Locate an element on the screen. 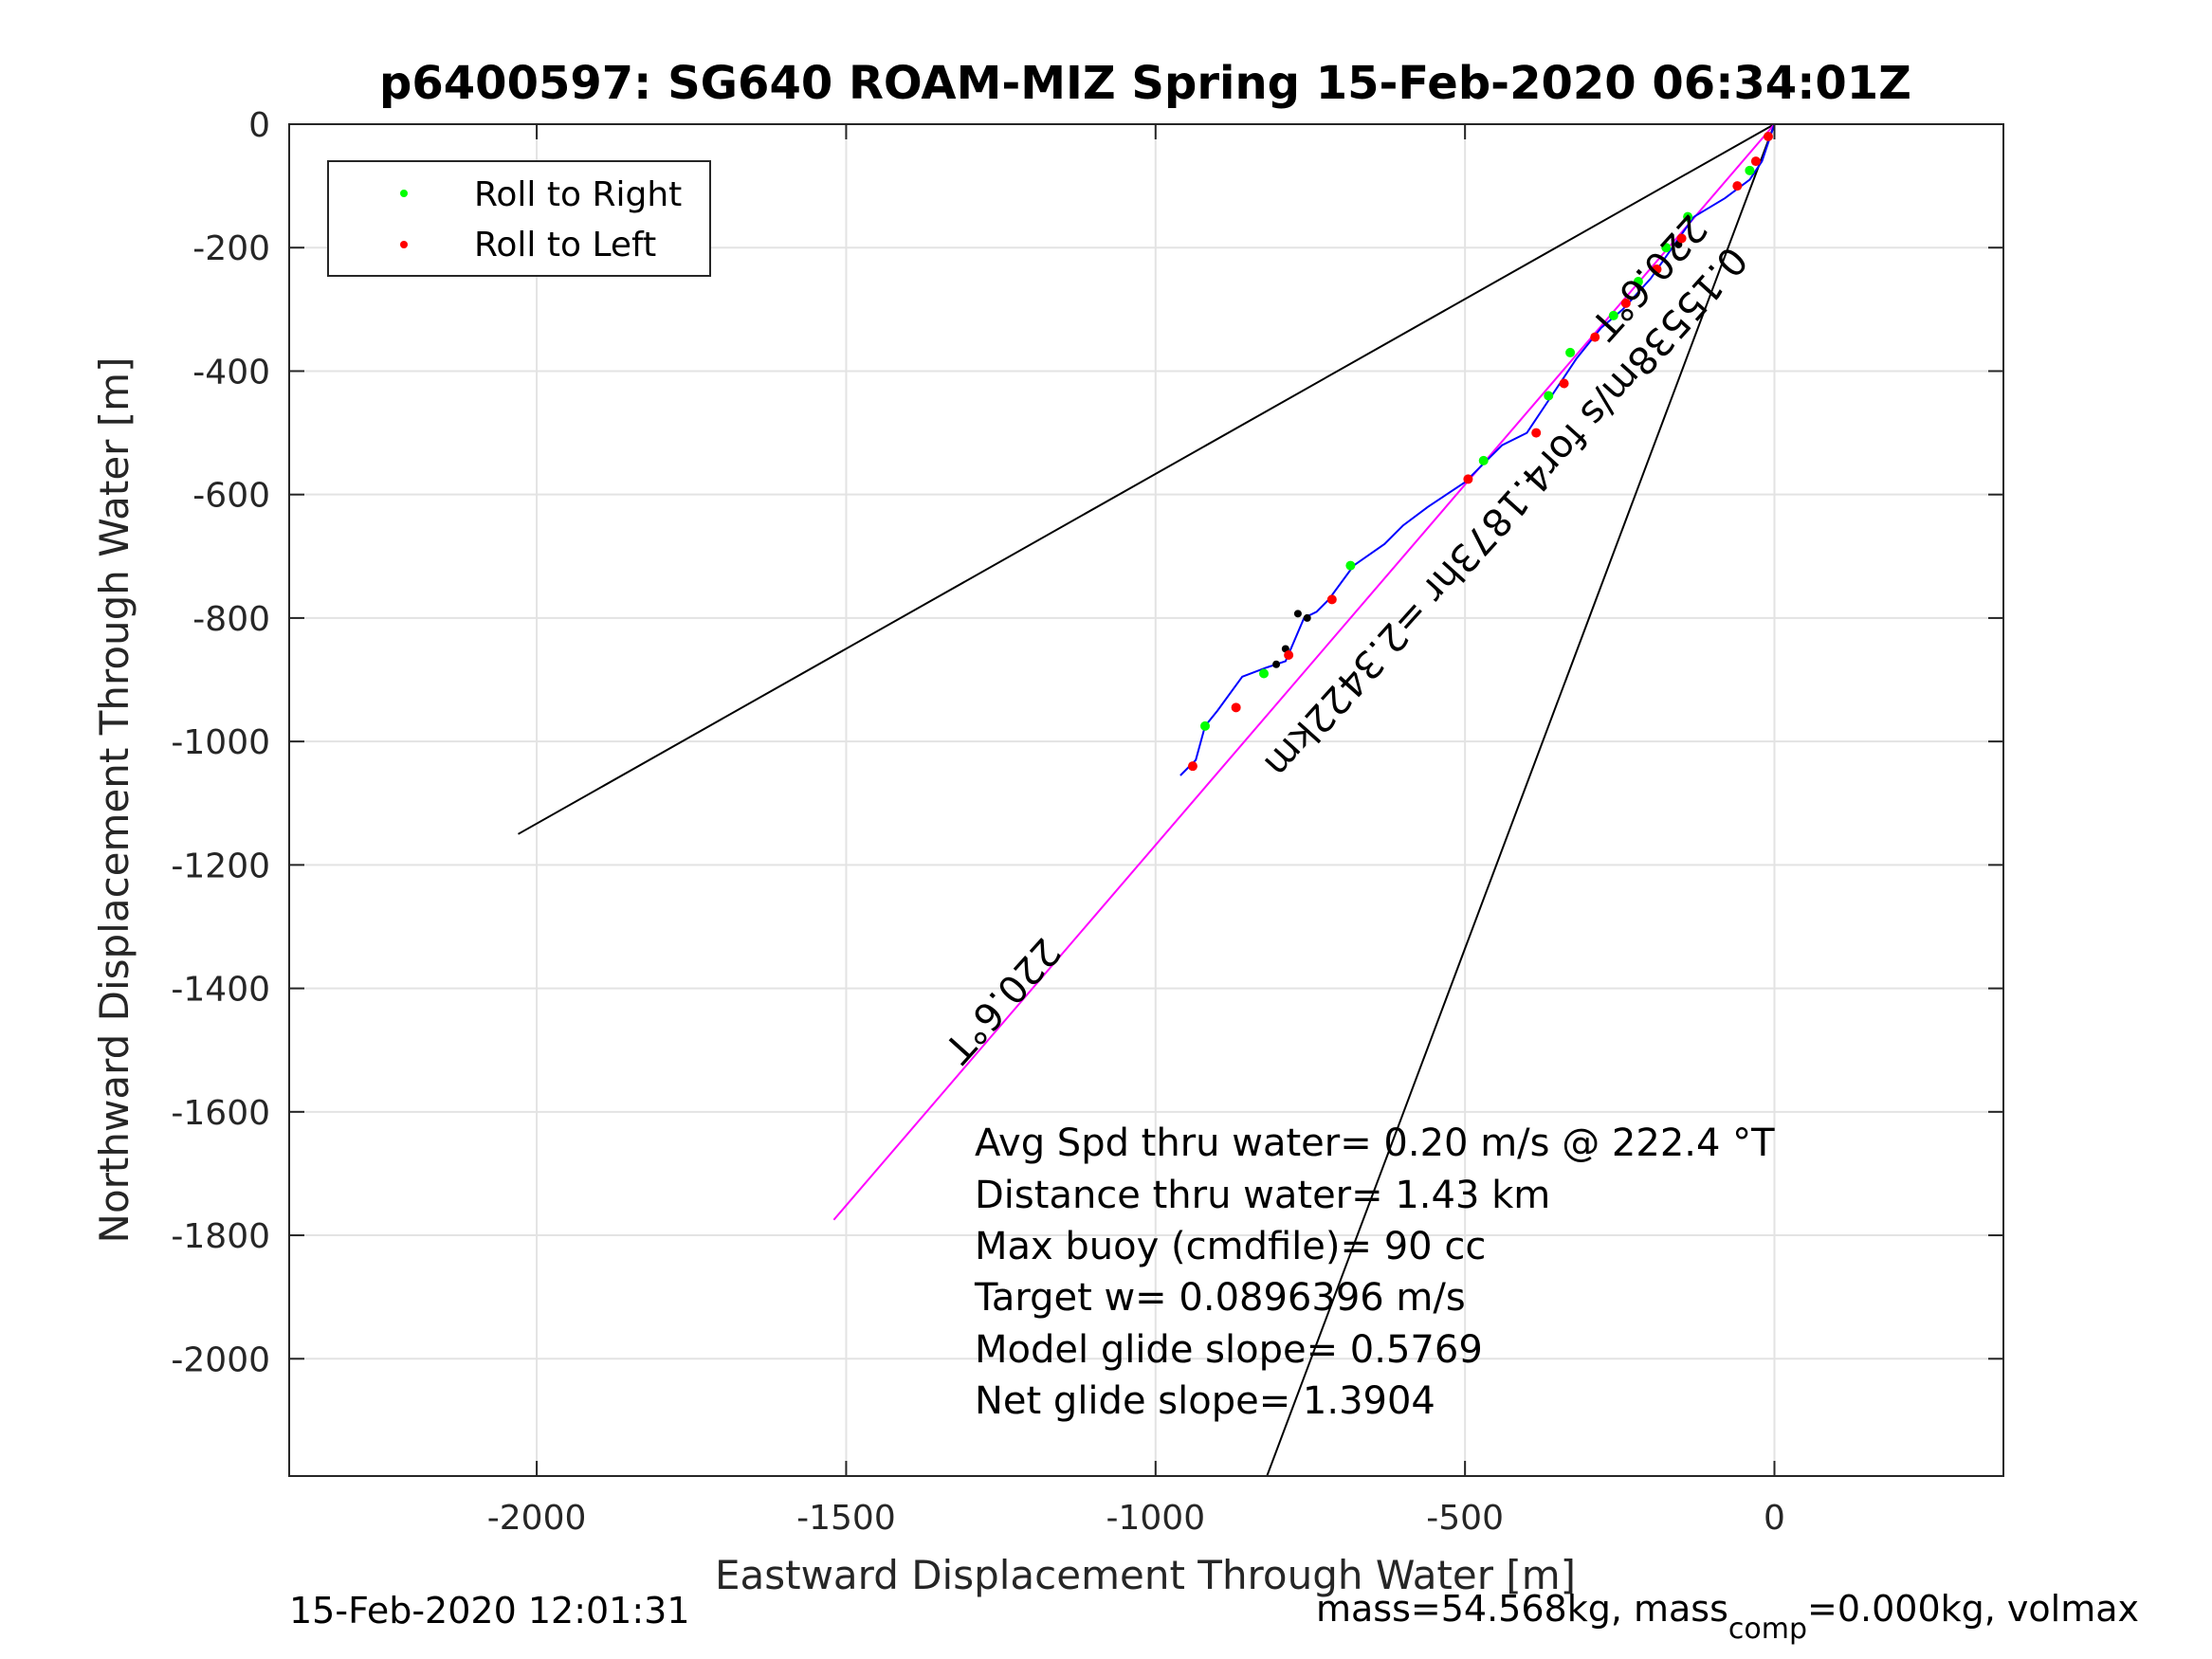 The image size is (2212, 1659). x-tick-label: -500 is located at coordinates (1465, 1518).